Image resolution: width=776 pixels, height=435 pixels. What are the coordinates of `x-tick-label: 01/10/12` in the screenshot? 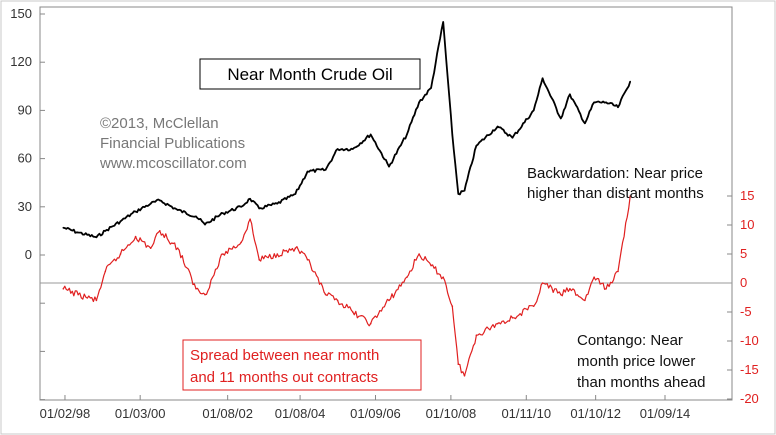 It's located at (595, 413).